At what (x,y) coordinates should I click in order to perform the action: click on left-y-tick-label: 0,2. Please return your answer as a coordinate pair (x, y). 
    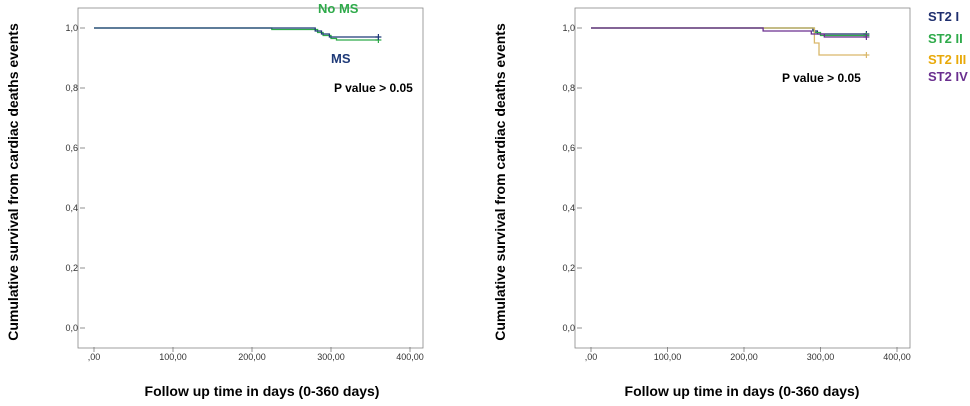
    Looking at the image, I should click on (71, 268).